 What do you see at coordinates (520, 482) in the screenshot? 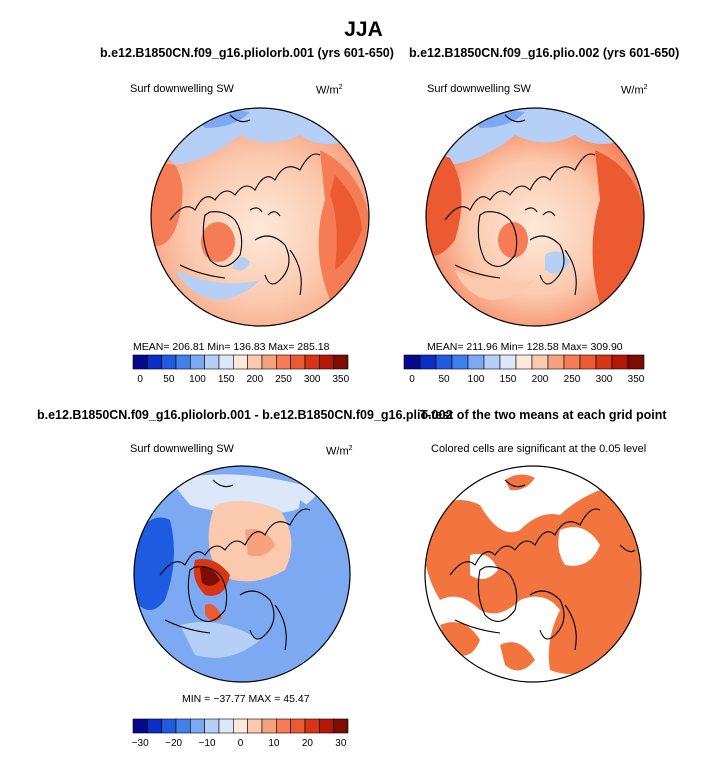
I see `panel4-significant-n` at bounding box center [520, 482].